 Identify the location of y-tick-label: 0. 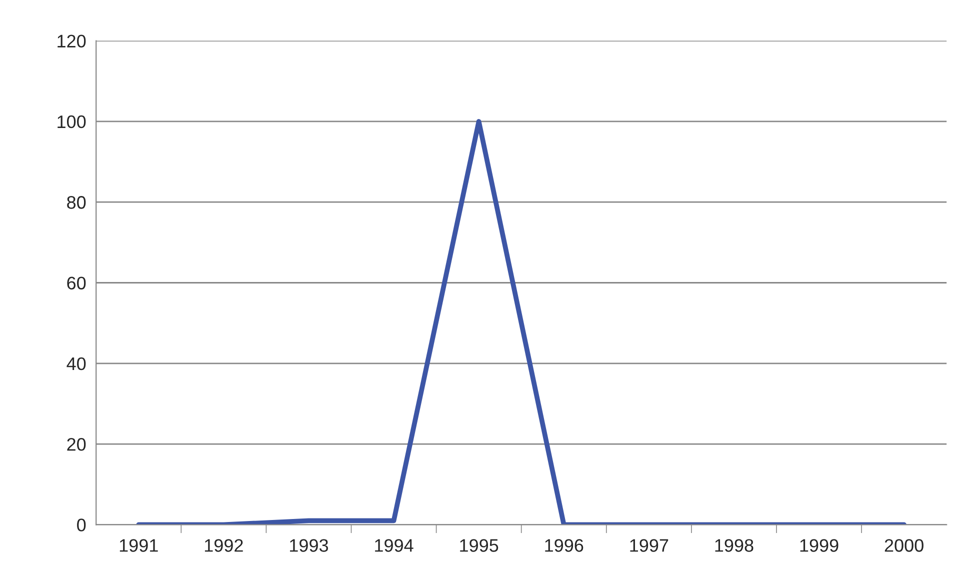
(81, 525).